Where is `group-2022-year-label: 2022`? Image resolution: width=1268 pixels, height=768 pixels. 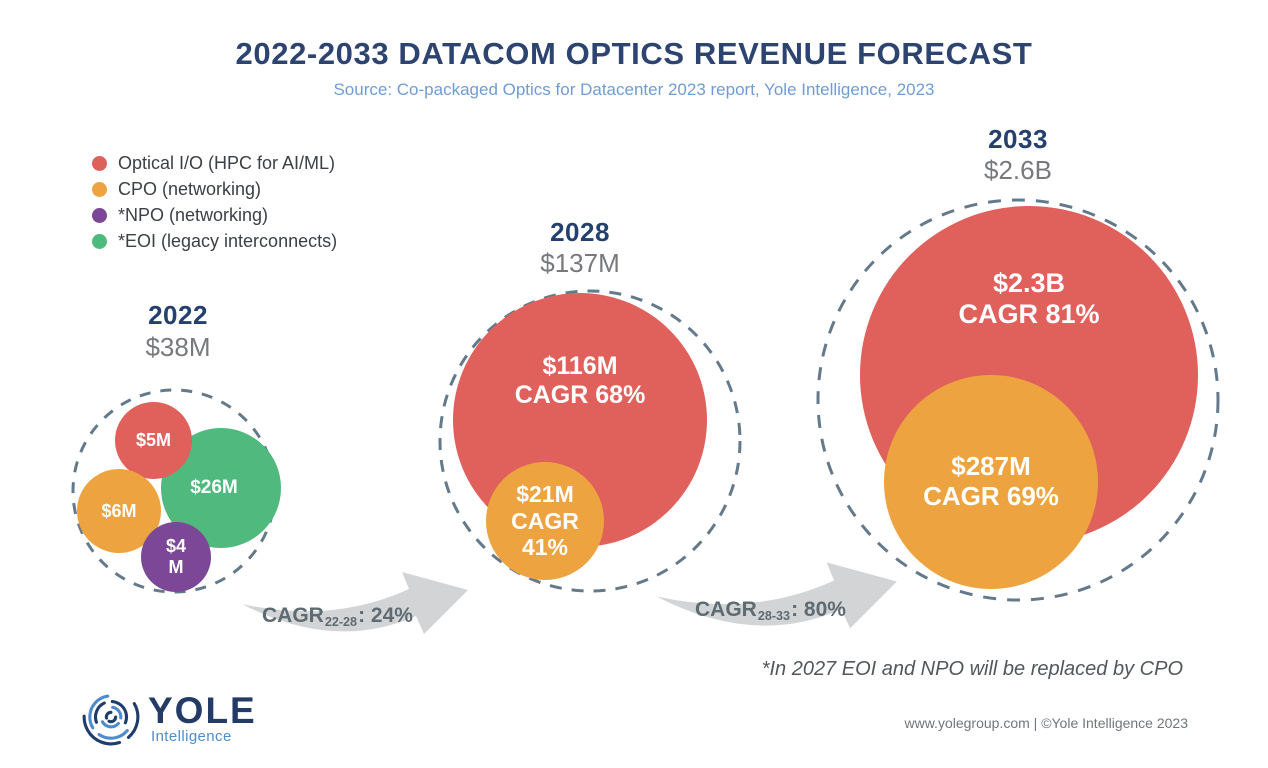
group-2022-year-label: 2022 is located at coordinates (178, 315).